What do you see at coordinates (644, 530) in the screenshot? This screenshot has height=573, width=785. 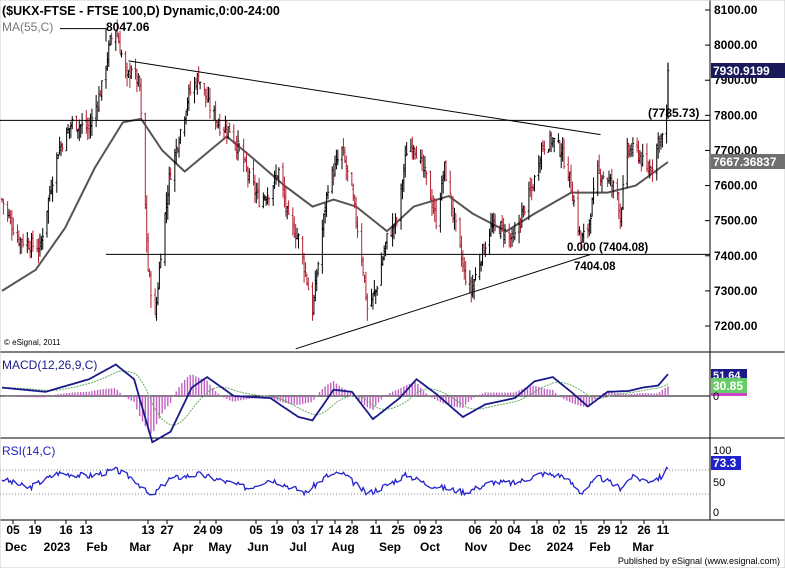 I see `x-axis-day-label: 26` at bounding box center [644, 530].